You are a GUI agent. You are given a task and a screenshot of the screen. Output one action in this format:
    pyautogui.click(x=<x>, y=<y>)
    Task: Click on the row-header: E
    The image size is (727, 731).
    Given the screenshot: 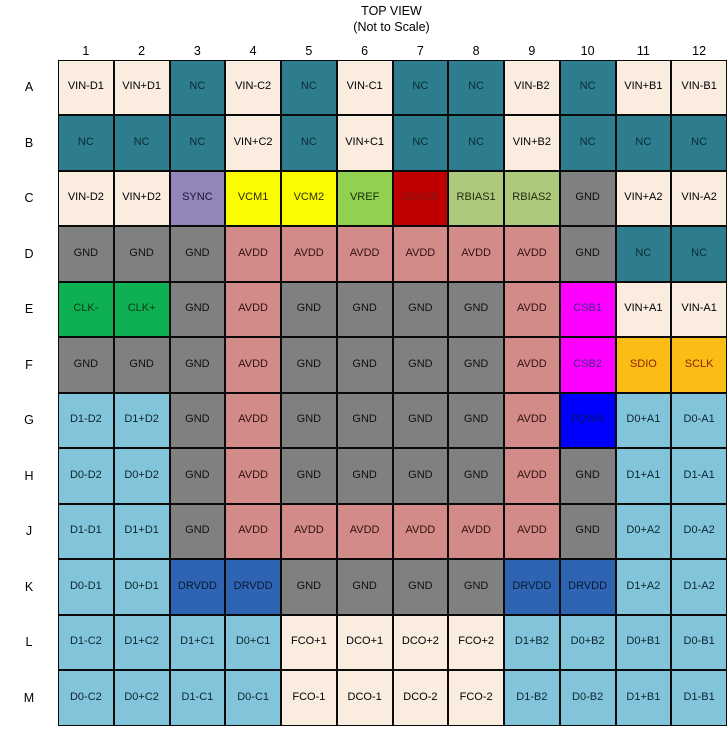 What is the action you would take?
    pyautogui.click(x=29, y=309)
    